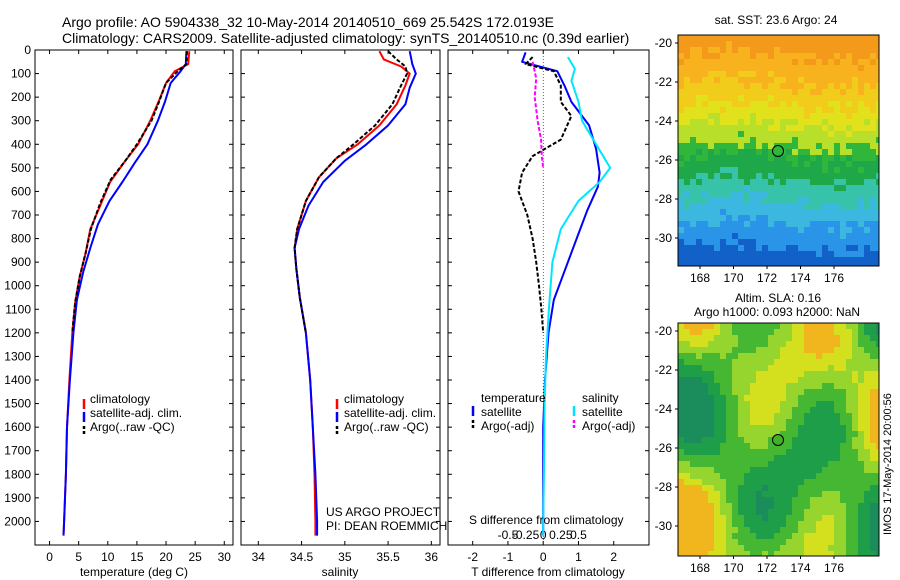 The image size is (900, 580). Describe the element at coordinates (21, 97) in the screenshot. I see `y-tick-label: 200` at that location.